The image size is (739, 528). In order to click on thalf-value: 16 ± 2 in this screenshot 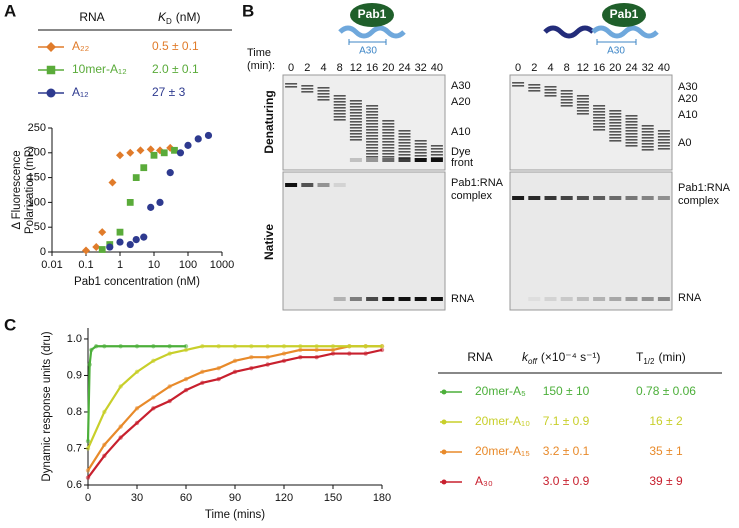, I will do `click(666, 421)`.